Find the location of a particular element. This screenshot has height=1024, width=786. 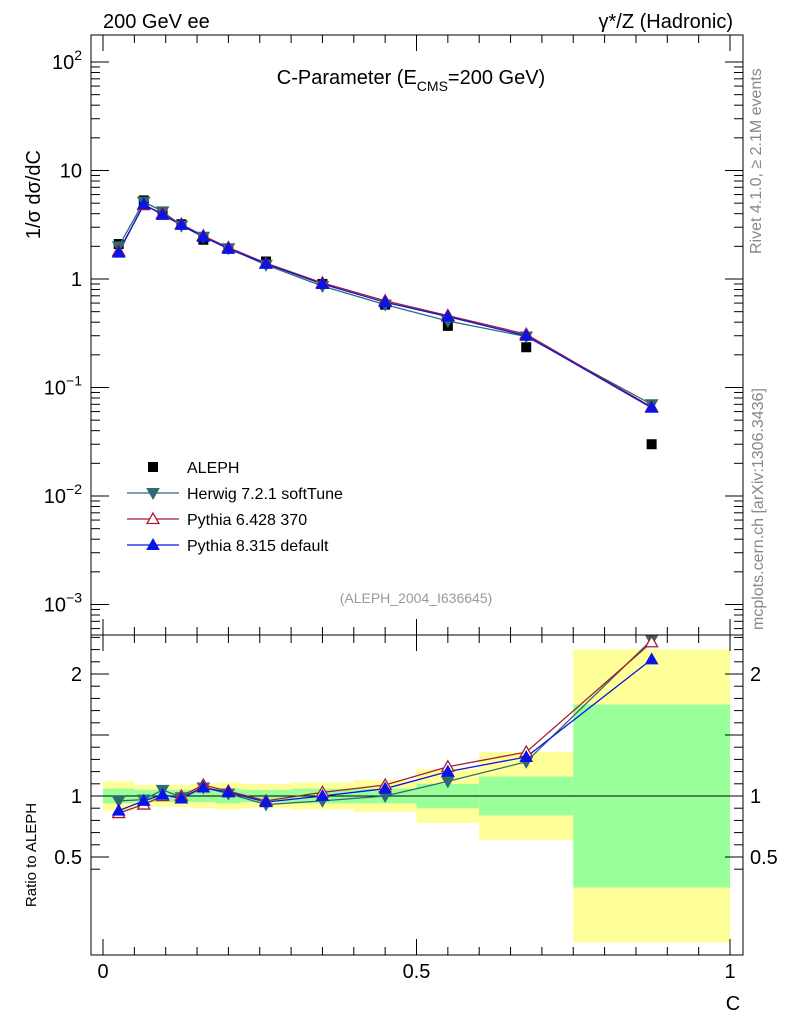

legend-item: Herwig 7.2.1 softTune is located at coordinates (235, 494).